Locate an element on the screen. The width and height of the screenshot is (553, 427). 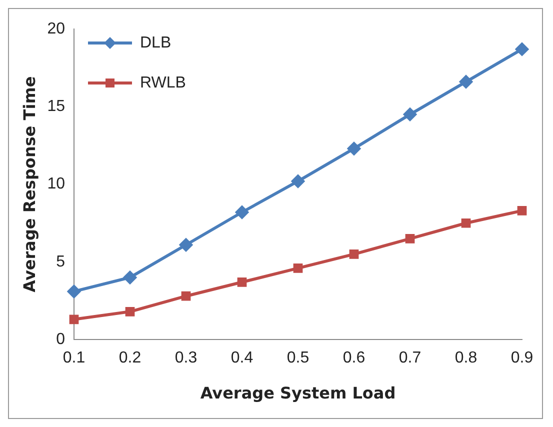
x-tick-label: 0.8 is located at coordinates (466, 358).